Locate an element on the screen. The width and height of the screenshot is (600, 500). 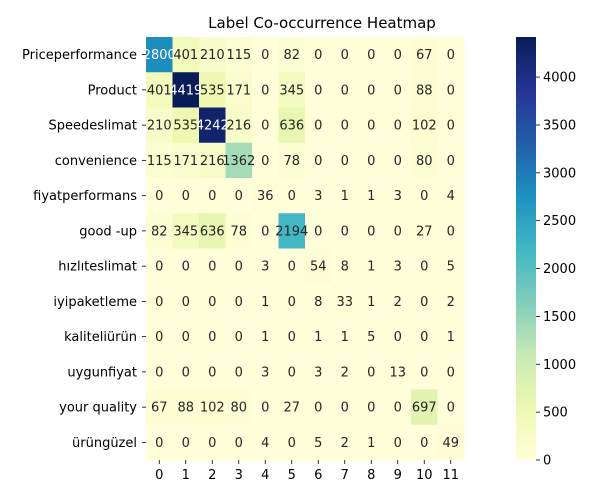
cell-value-label: 2194 is located at coordinates (291, 231).